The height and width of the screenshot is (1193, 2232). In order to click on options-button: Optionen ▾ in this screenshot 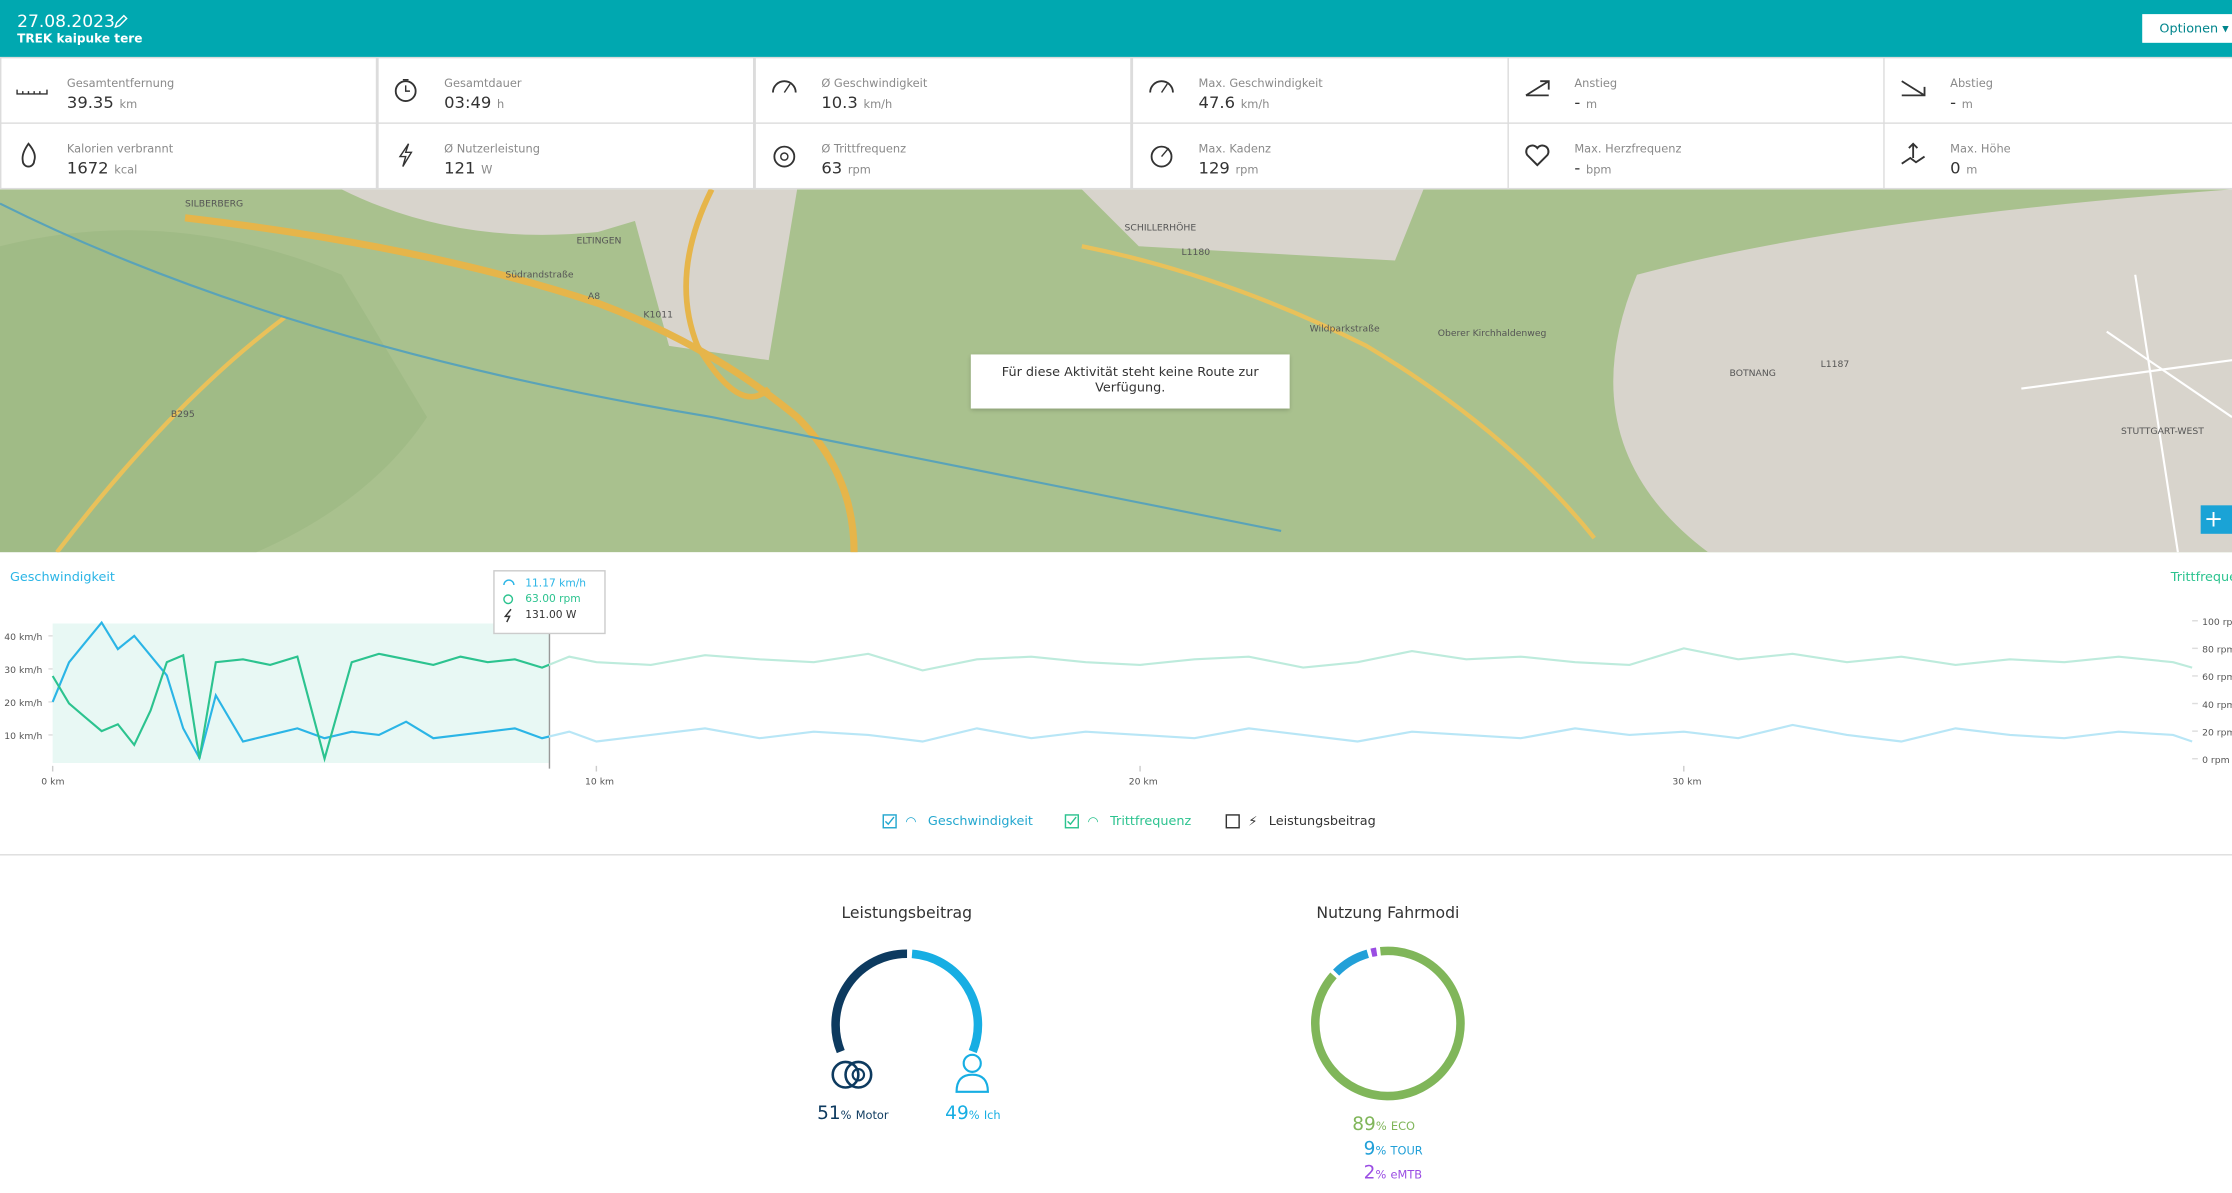, I will do `click(2187, 28)`.